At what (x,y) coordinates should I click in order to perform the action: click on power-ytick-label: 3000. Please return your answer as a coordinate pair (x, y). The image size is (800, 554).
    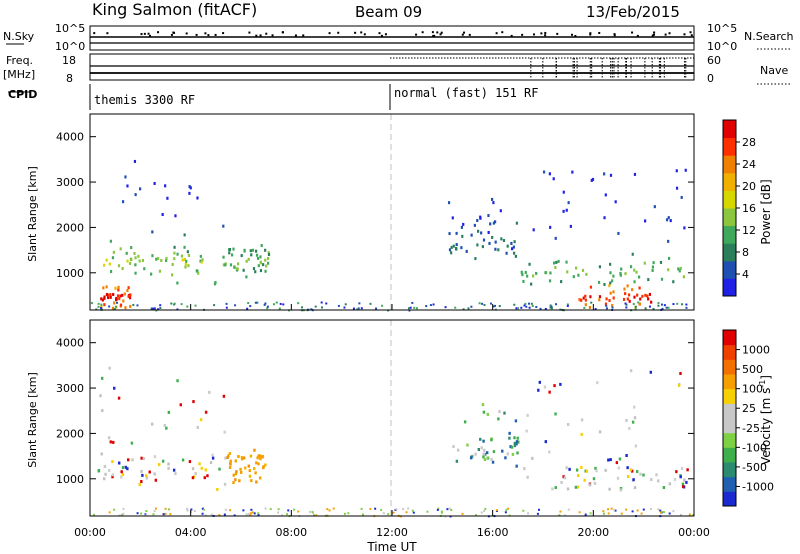
    Looking at the image, I should click on (70, 182).